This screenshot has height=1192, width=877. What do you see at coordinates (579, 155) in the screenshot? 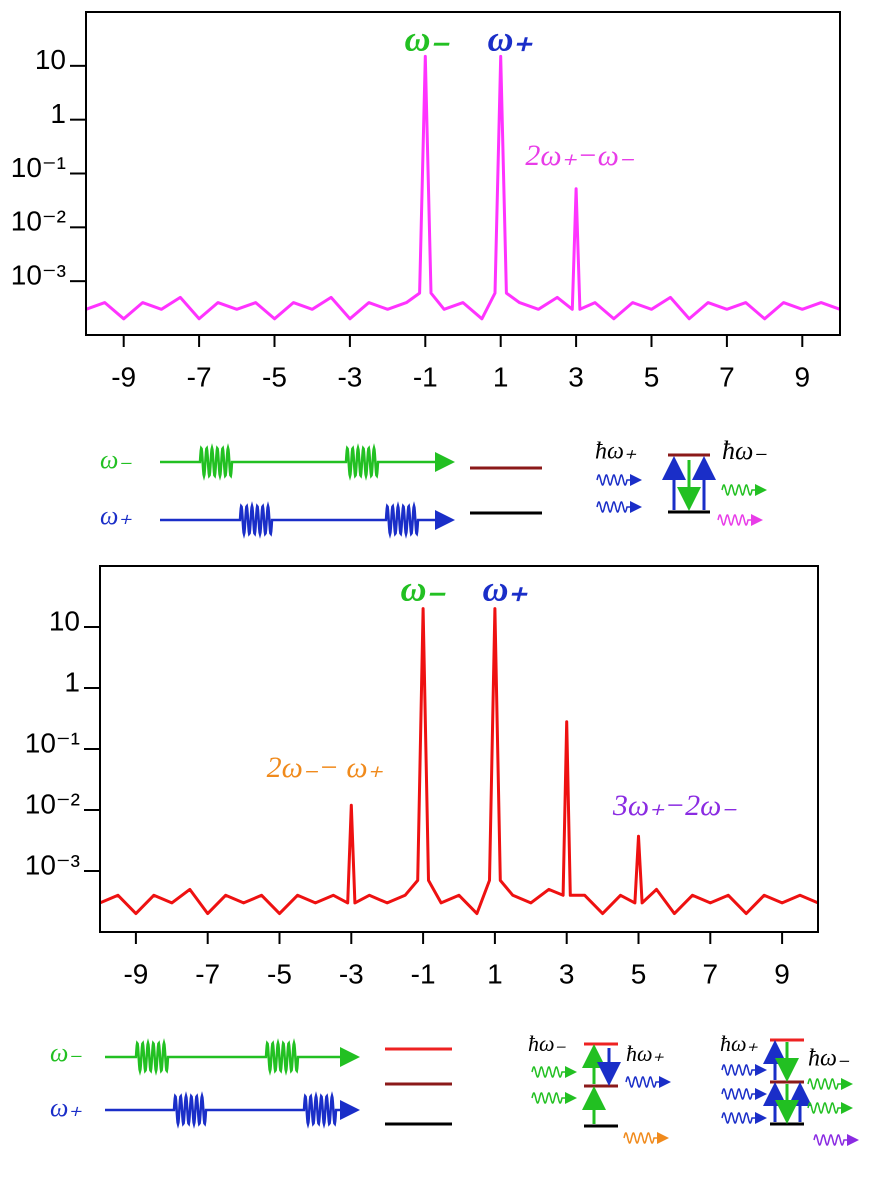
I see `annotation: 2ω₊−ω₋` at bounding box center [579, 155].